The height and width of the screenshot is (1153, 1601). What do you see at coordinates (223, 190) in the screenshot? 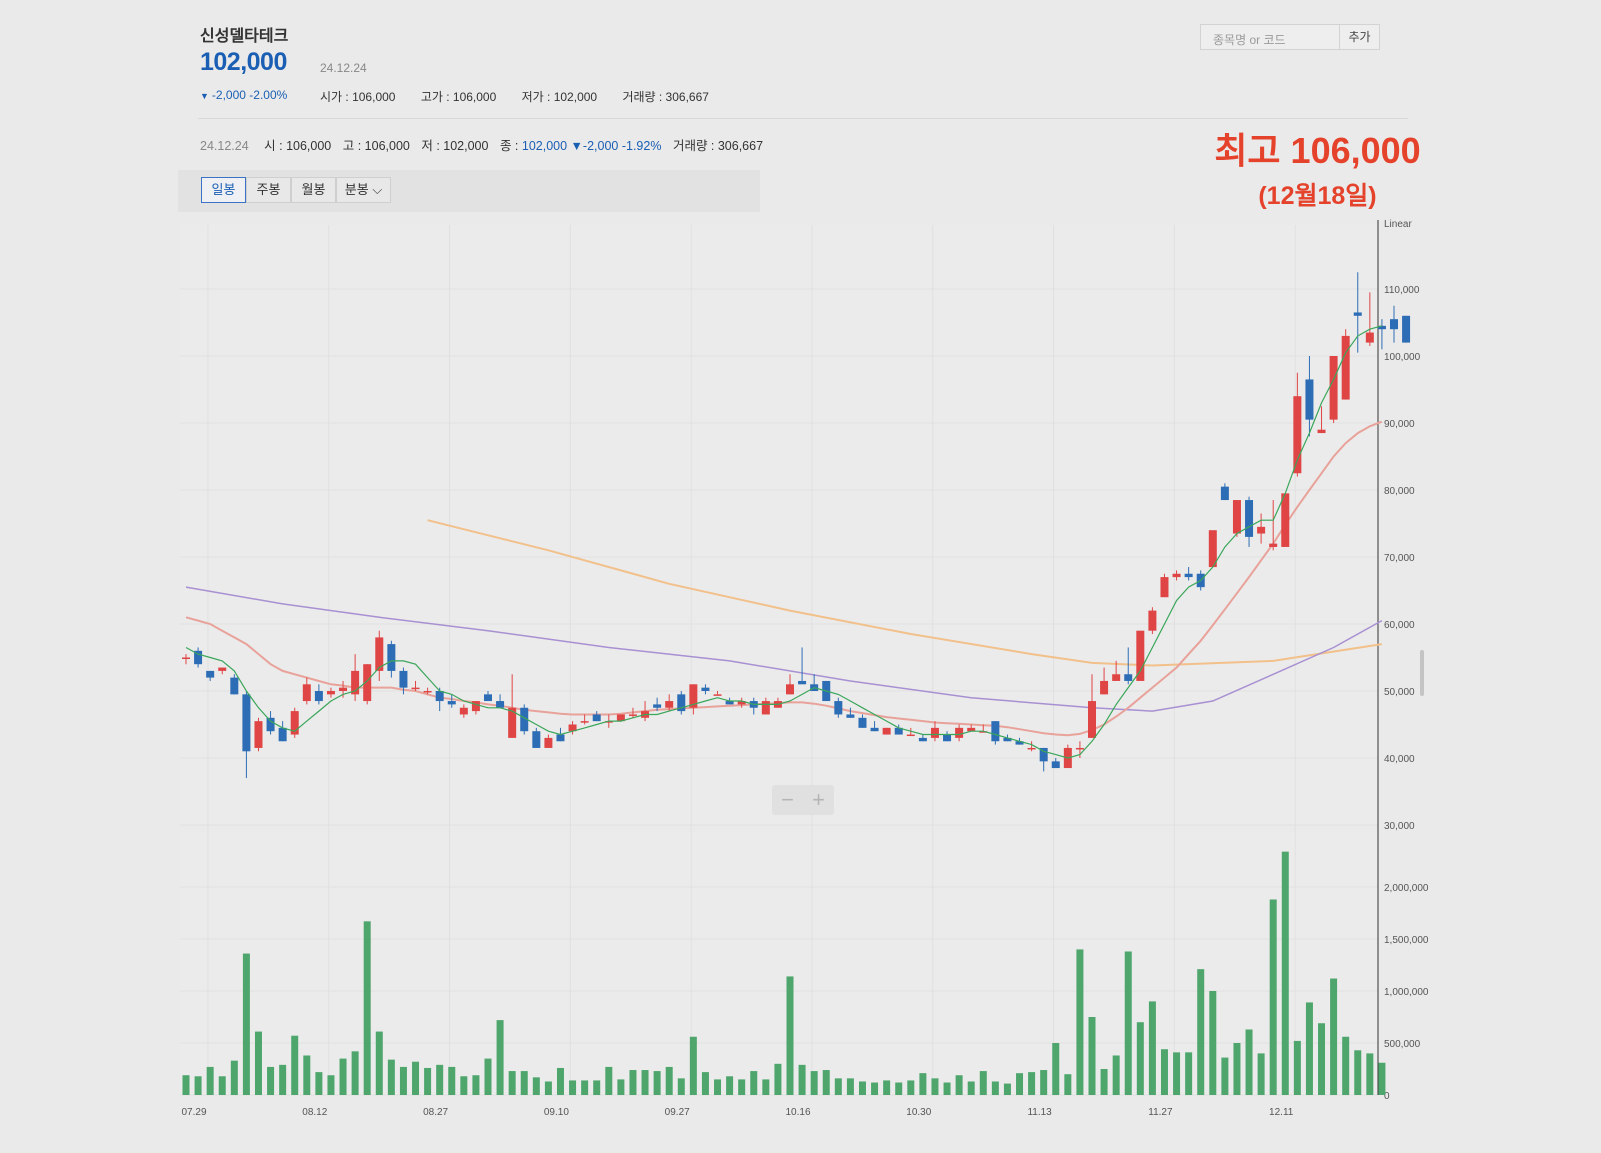
I see `tab-daily: 일봉` at bounding box center [223, 190].